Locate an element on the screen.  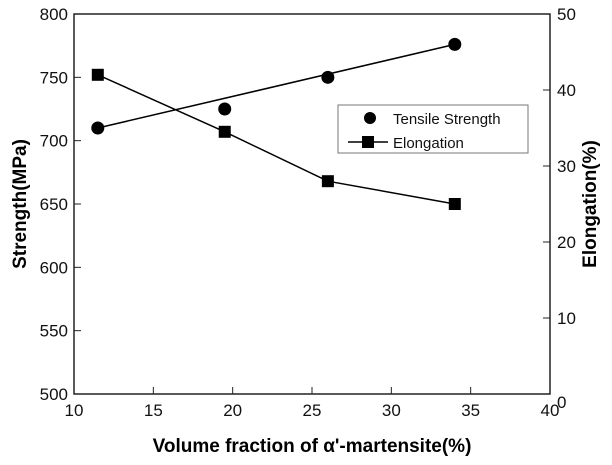
x-tick-label: 40 is located at coordinates (550, 410).